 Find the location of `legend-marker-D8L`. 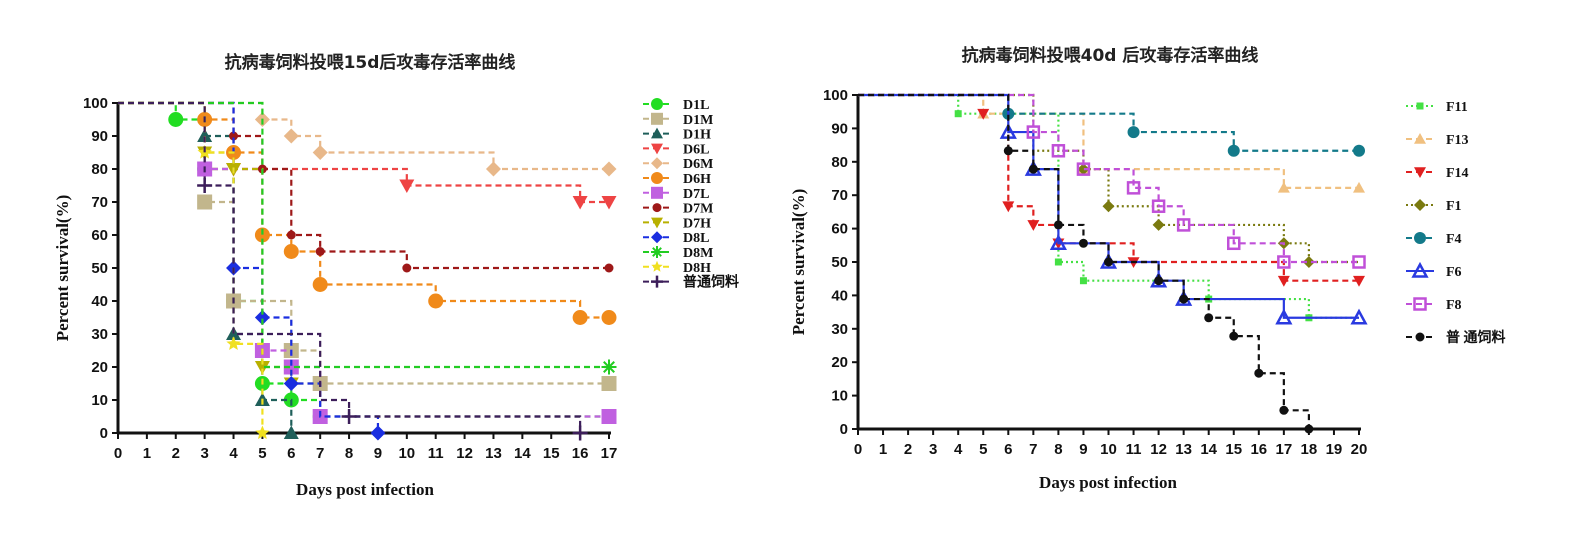

legend-marker-D8L is located at coordinates (657, 237).